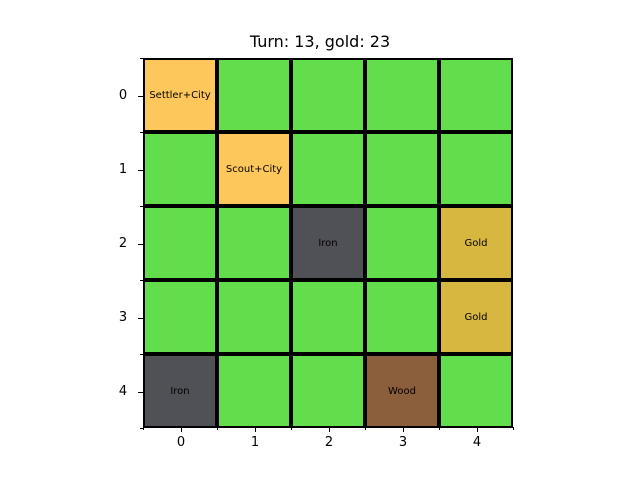  I want to click on x-tick-label: 0, so click(181, 442).